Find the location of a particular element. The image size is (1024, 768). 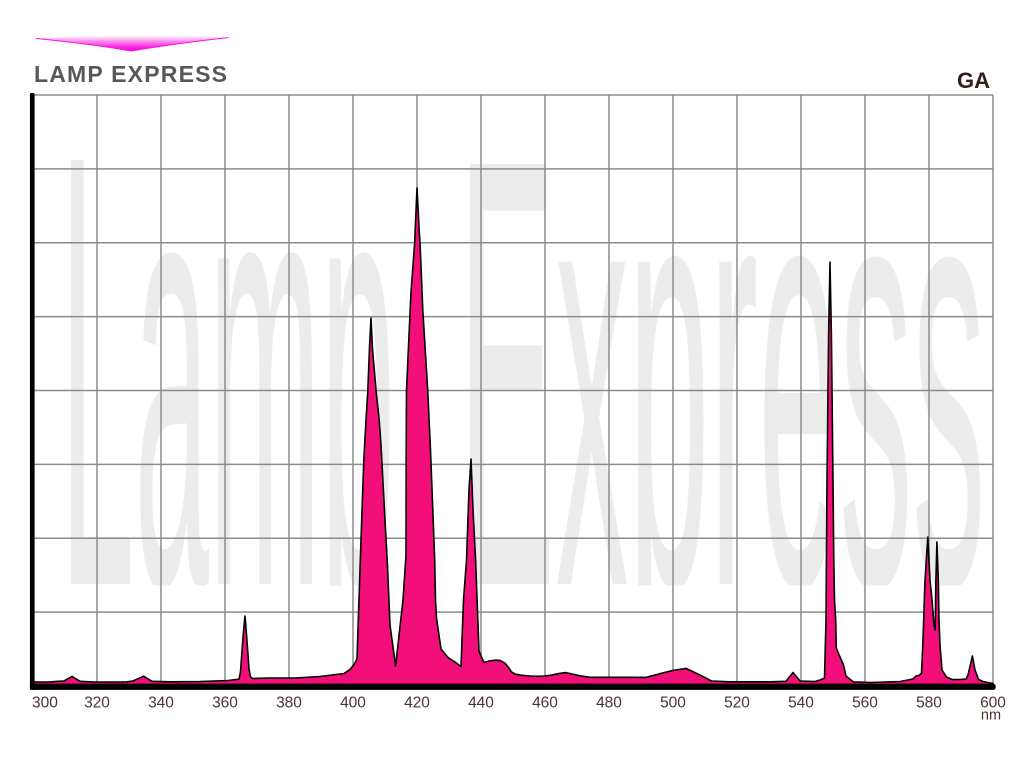

svg-text: 340 is located at coordinates (161, 703).